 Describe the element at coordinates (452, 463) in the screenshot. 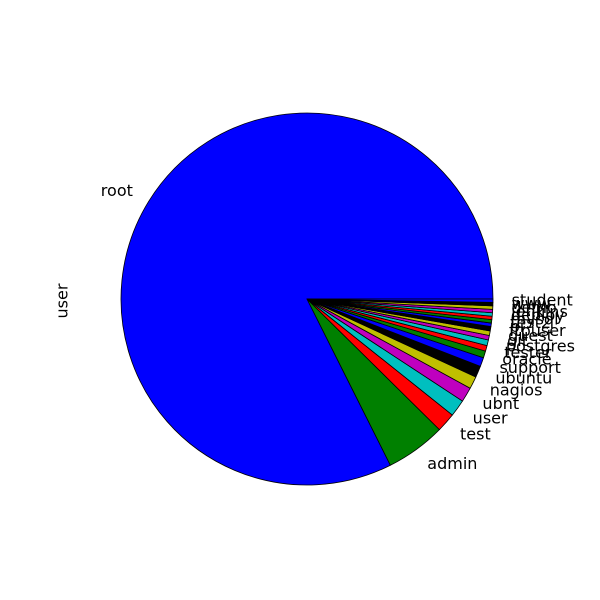

I see `pie-label-admin: admin` at that location.